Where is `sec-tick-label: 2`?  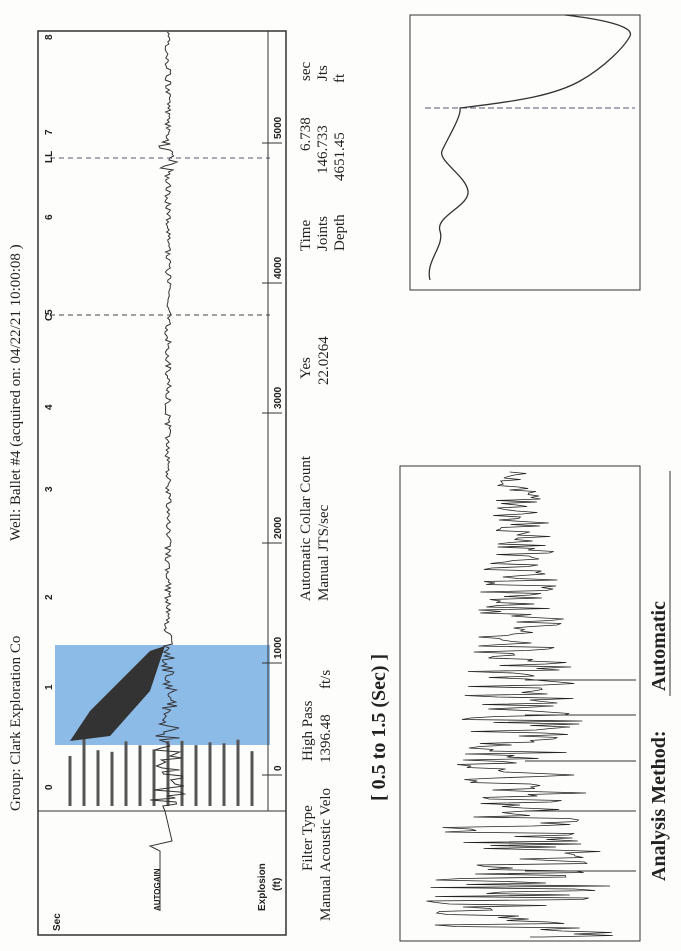 sec-tick-label: 2 is located at coordinates (49, 597).